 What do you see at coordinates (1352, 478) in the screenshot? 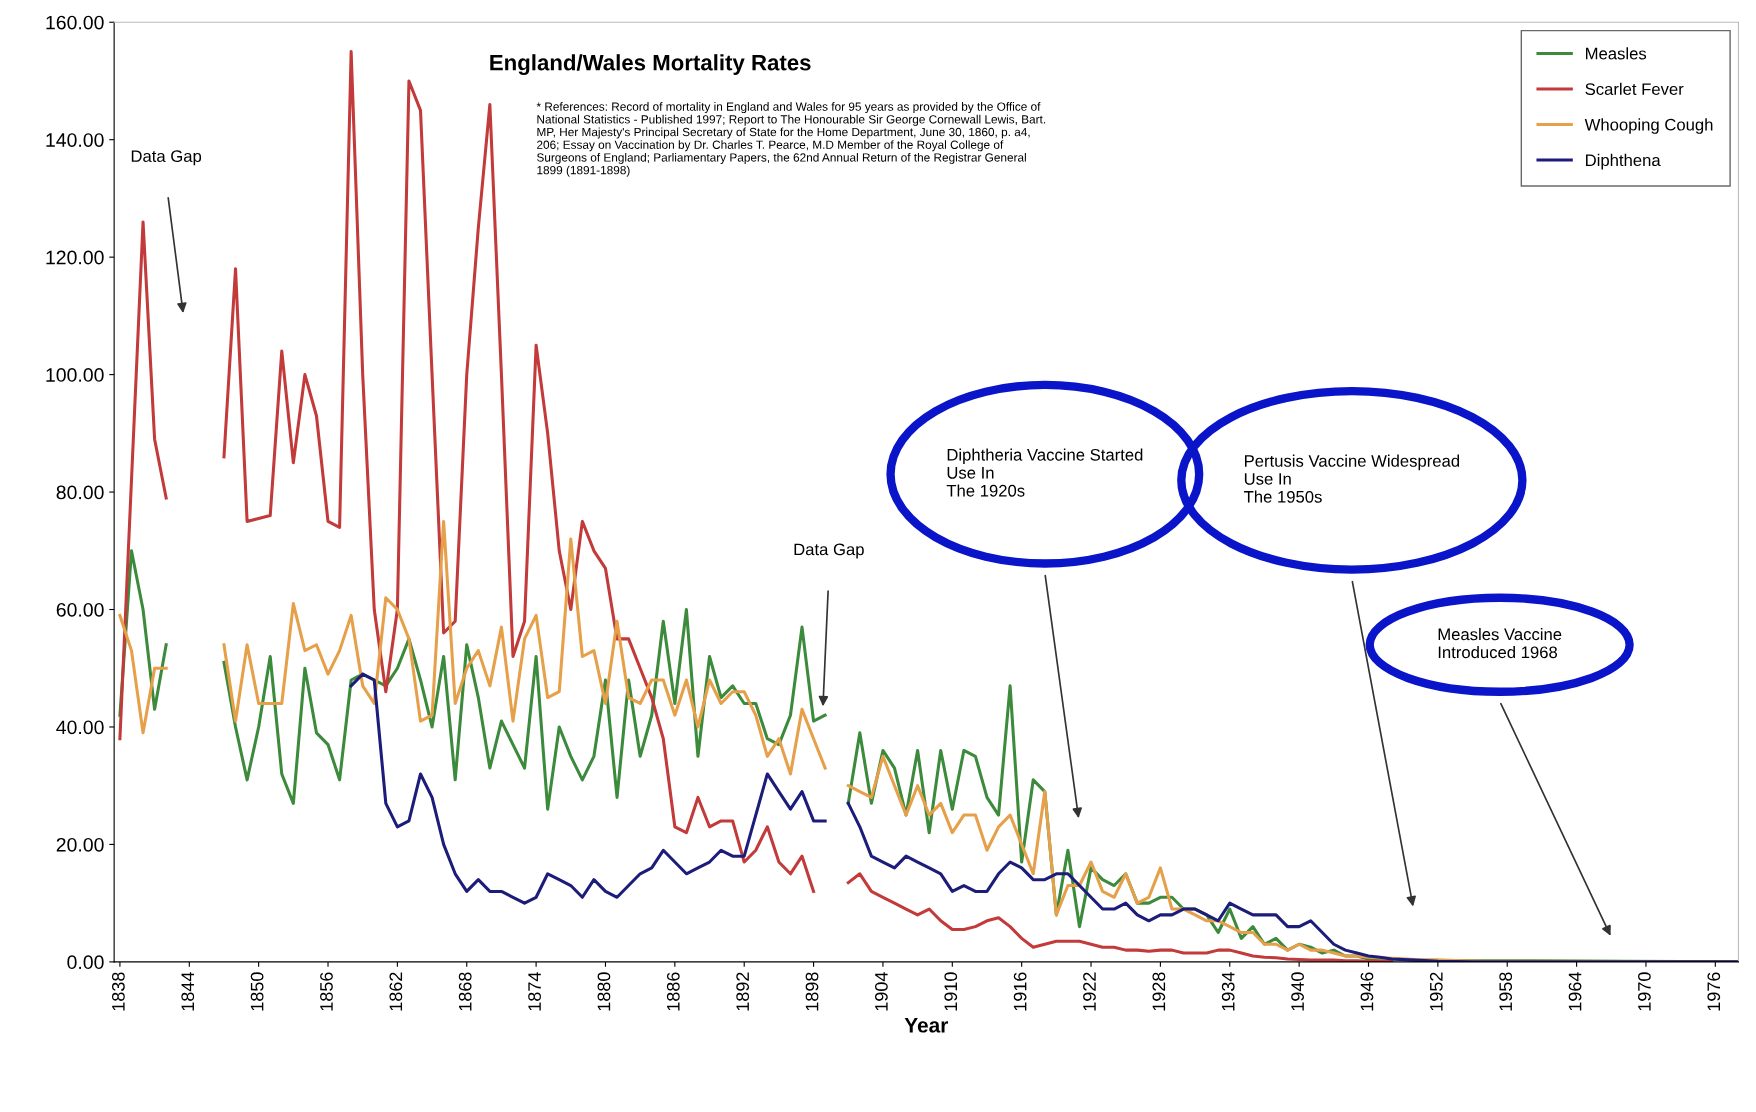
I see `annotation: Pertusis Vaccine Widespread Use In The 1950s` at bounding box center [1352, 478].